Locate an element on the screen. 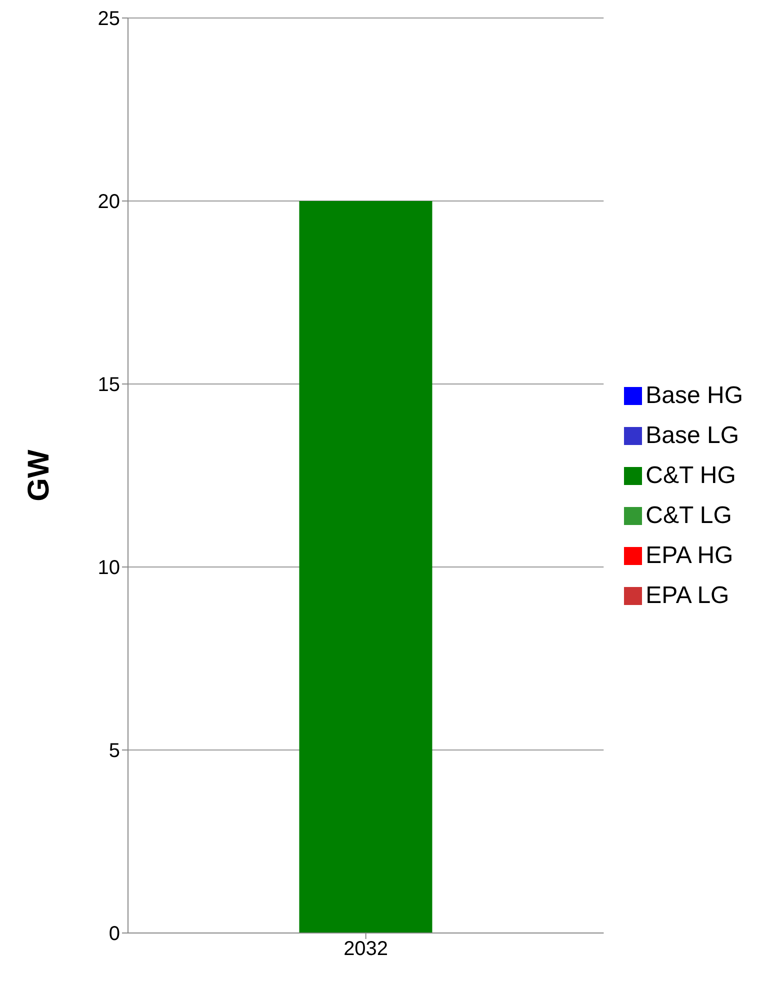  y-tick-label: 0 is located at coordinates (114, 934).